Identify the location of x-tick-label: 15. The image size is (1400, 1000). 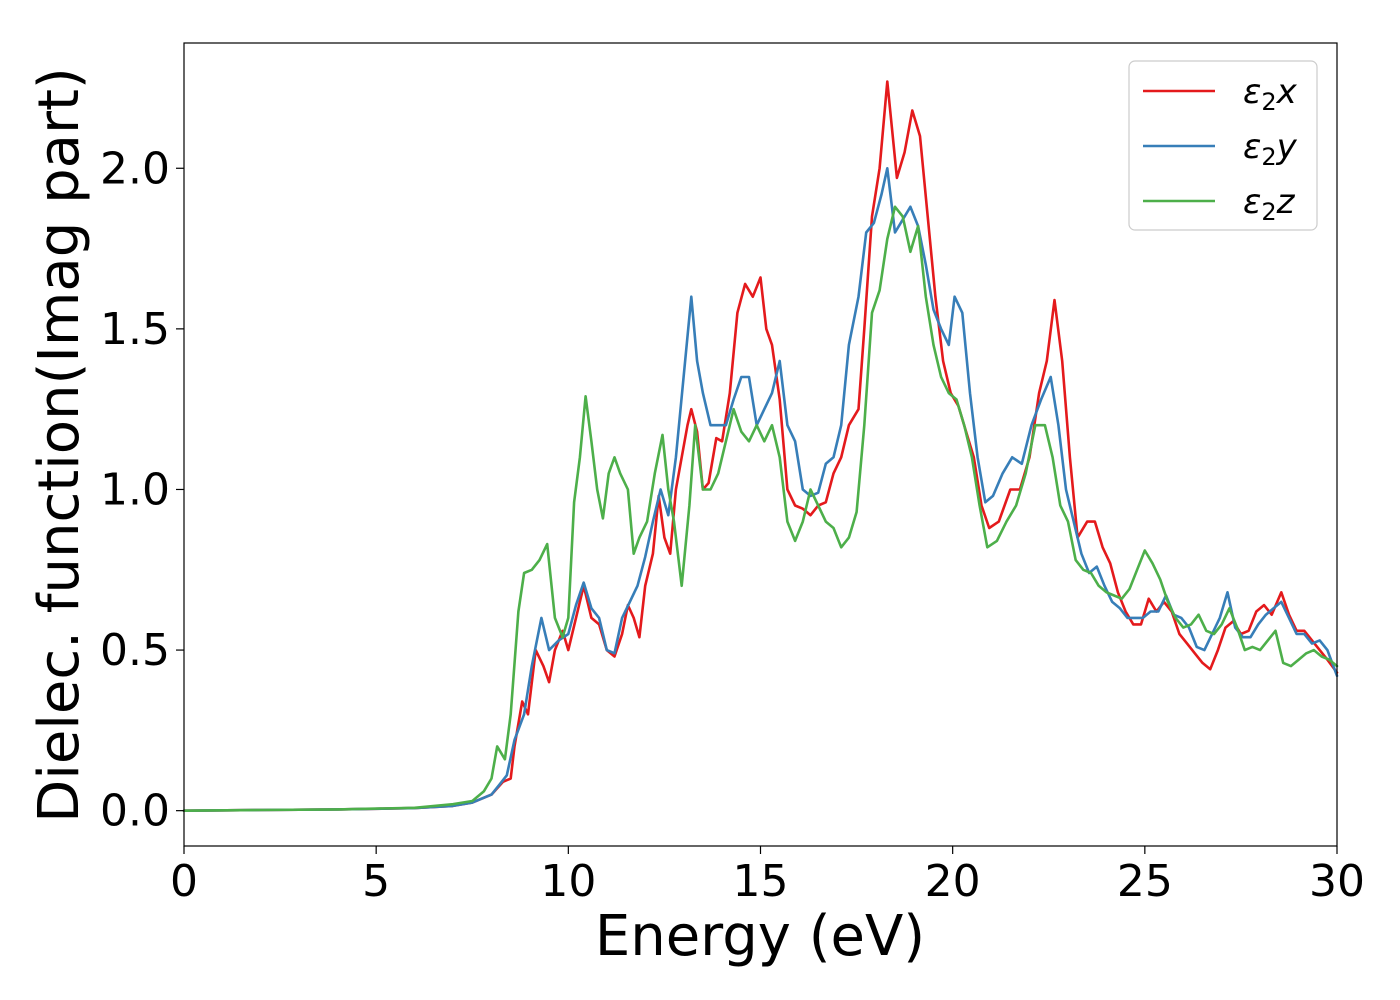
(761, 881).